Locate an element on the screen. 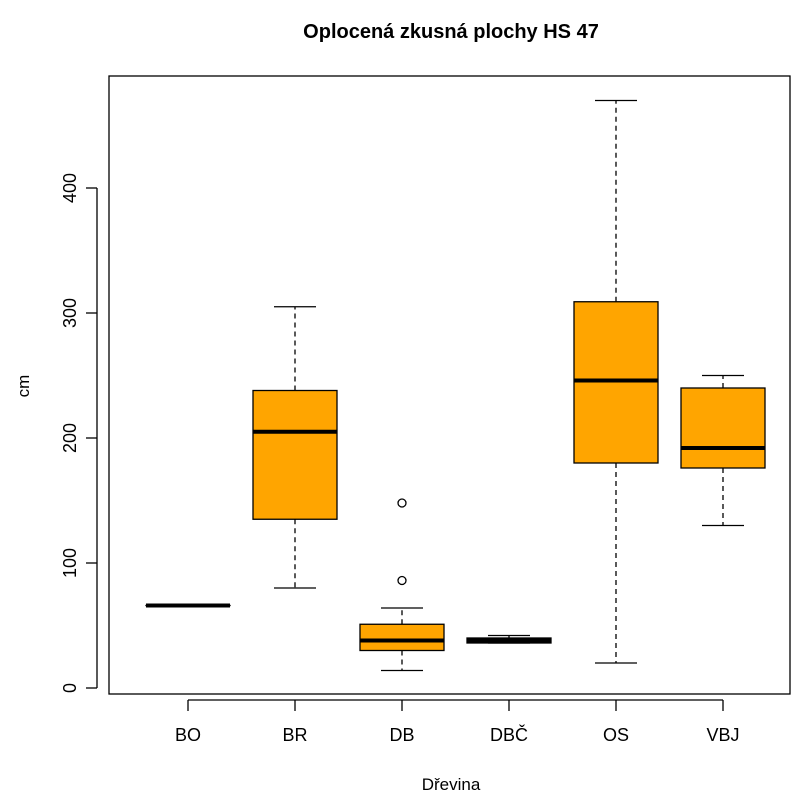  box-VBJ is located at coordinates (723, 450).